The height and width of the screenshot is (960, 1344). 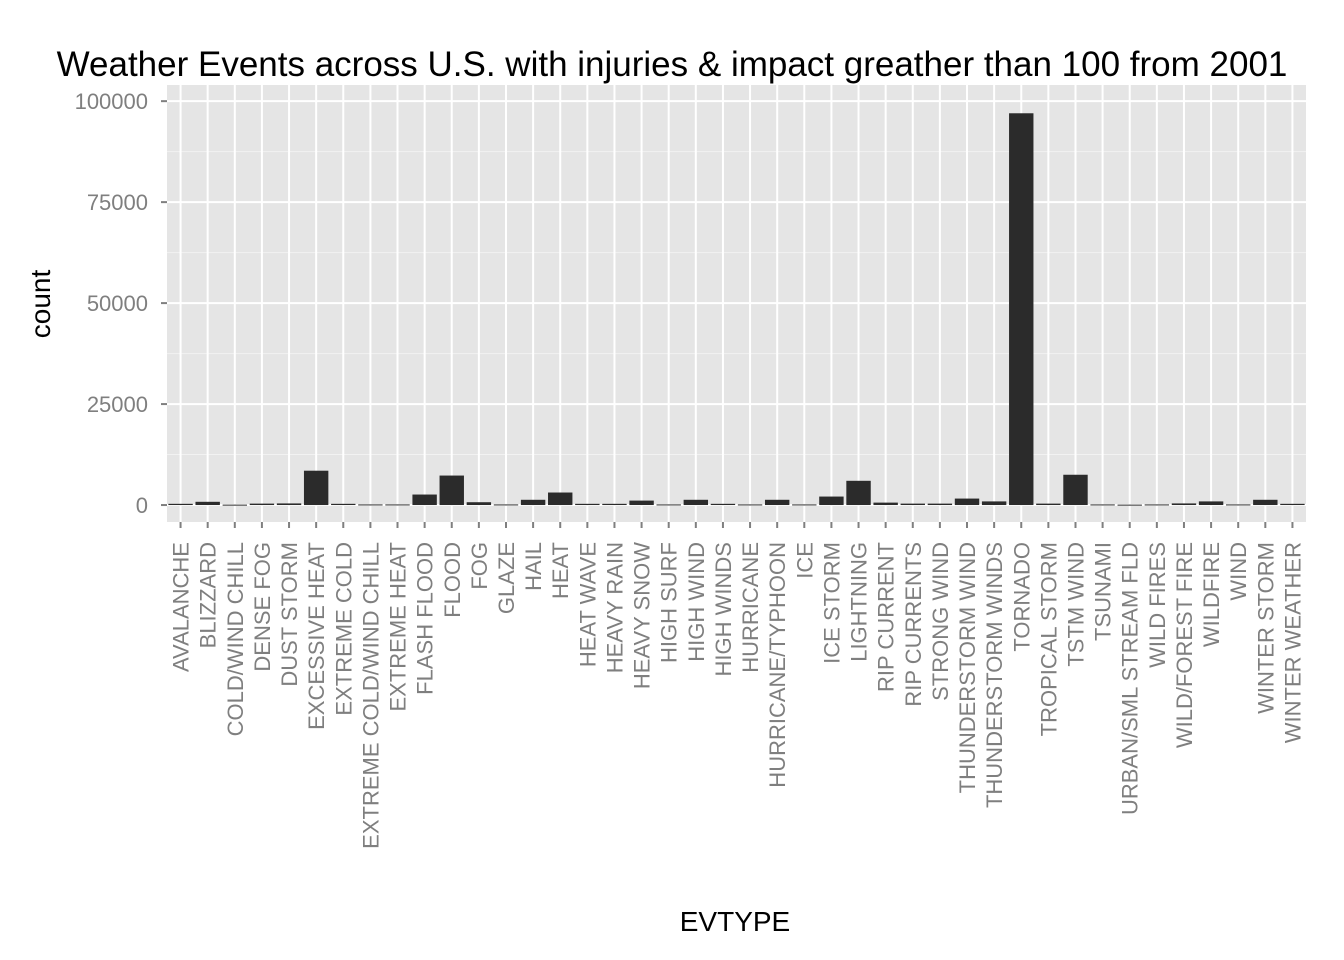 What do you see at coordinates (886, 617) in the screenshot?
I see `x-tick-label: RIP CURRENT` at bounding box center [886, 617].